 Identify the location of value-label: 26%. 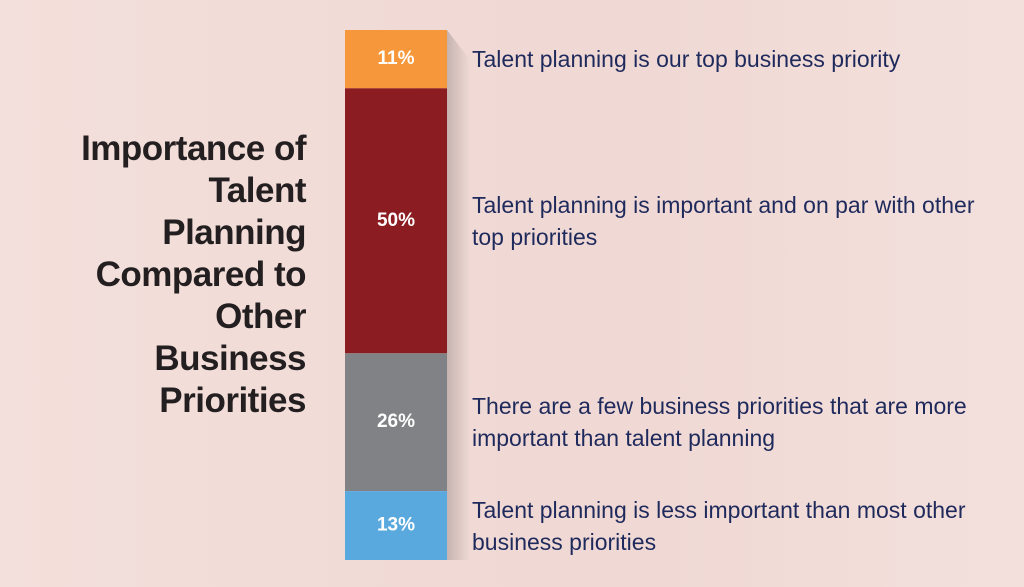
(396, 421).